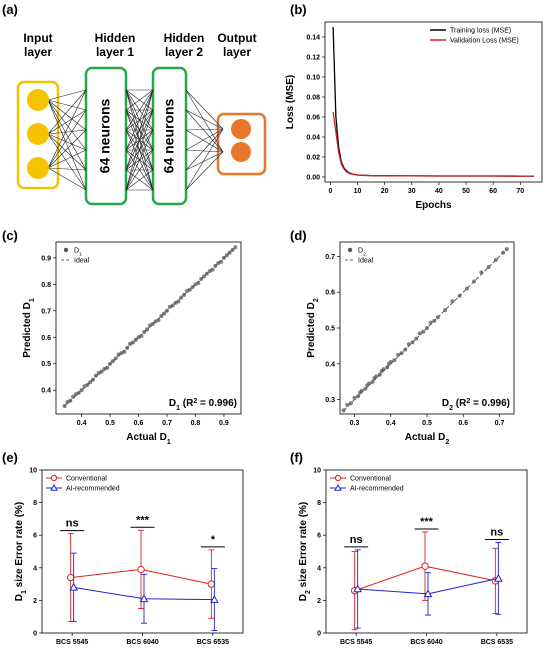 The height and width of the screenshot is (652, 550). Describe the element at coordinates (203, 405) in the screenshot. I see `r2-annotation: D1 (R2 = 0.996)` at that location.